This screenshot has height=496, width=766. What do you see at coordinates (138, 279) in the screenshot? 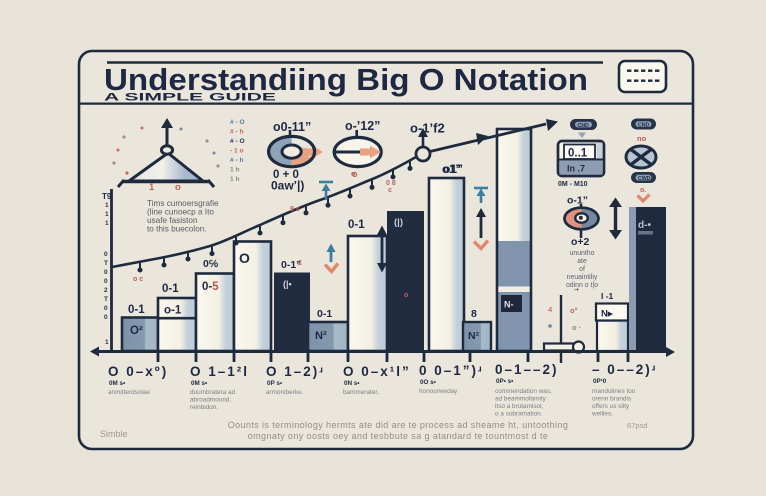
I see `svg-text: o c` at bounding box center [138, 279].